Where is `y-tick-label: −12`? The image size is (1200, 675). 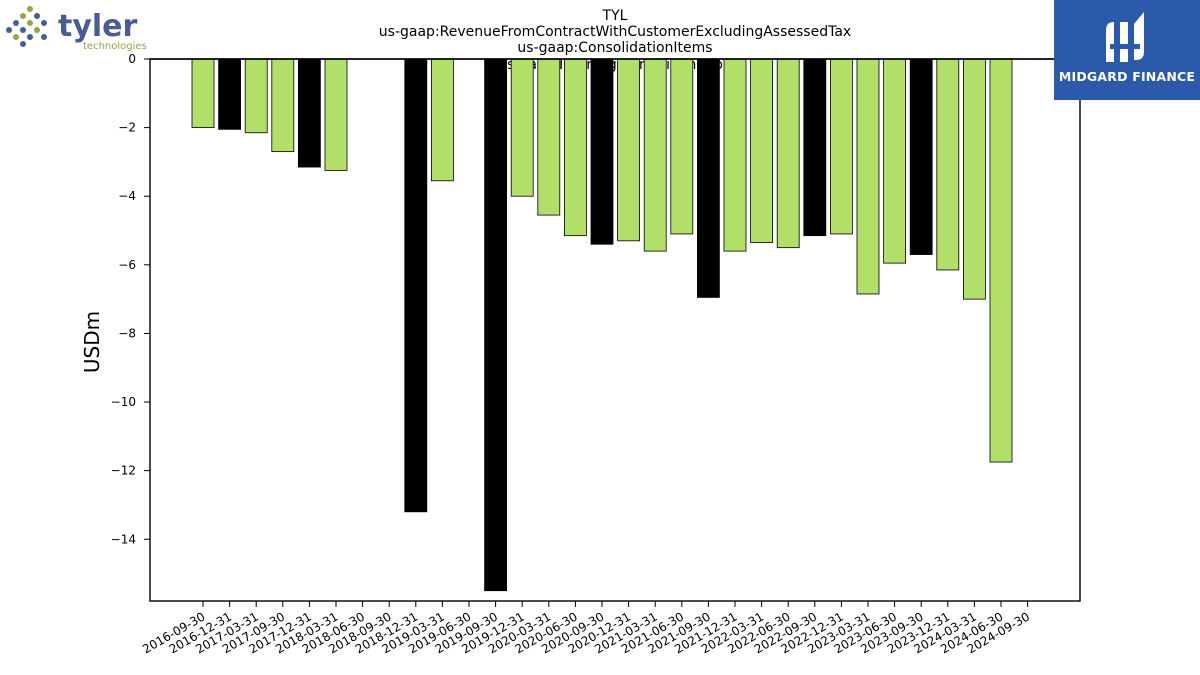
y-tick-label: −12 is located at coordinates (123, 471).